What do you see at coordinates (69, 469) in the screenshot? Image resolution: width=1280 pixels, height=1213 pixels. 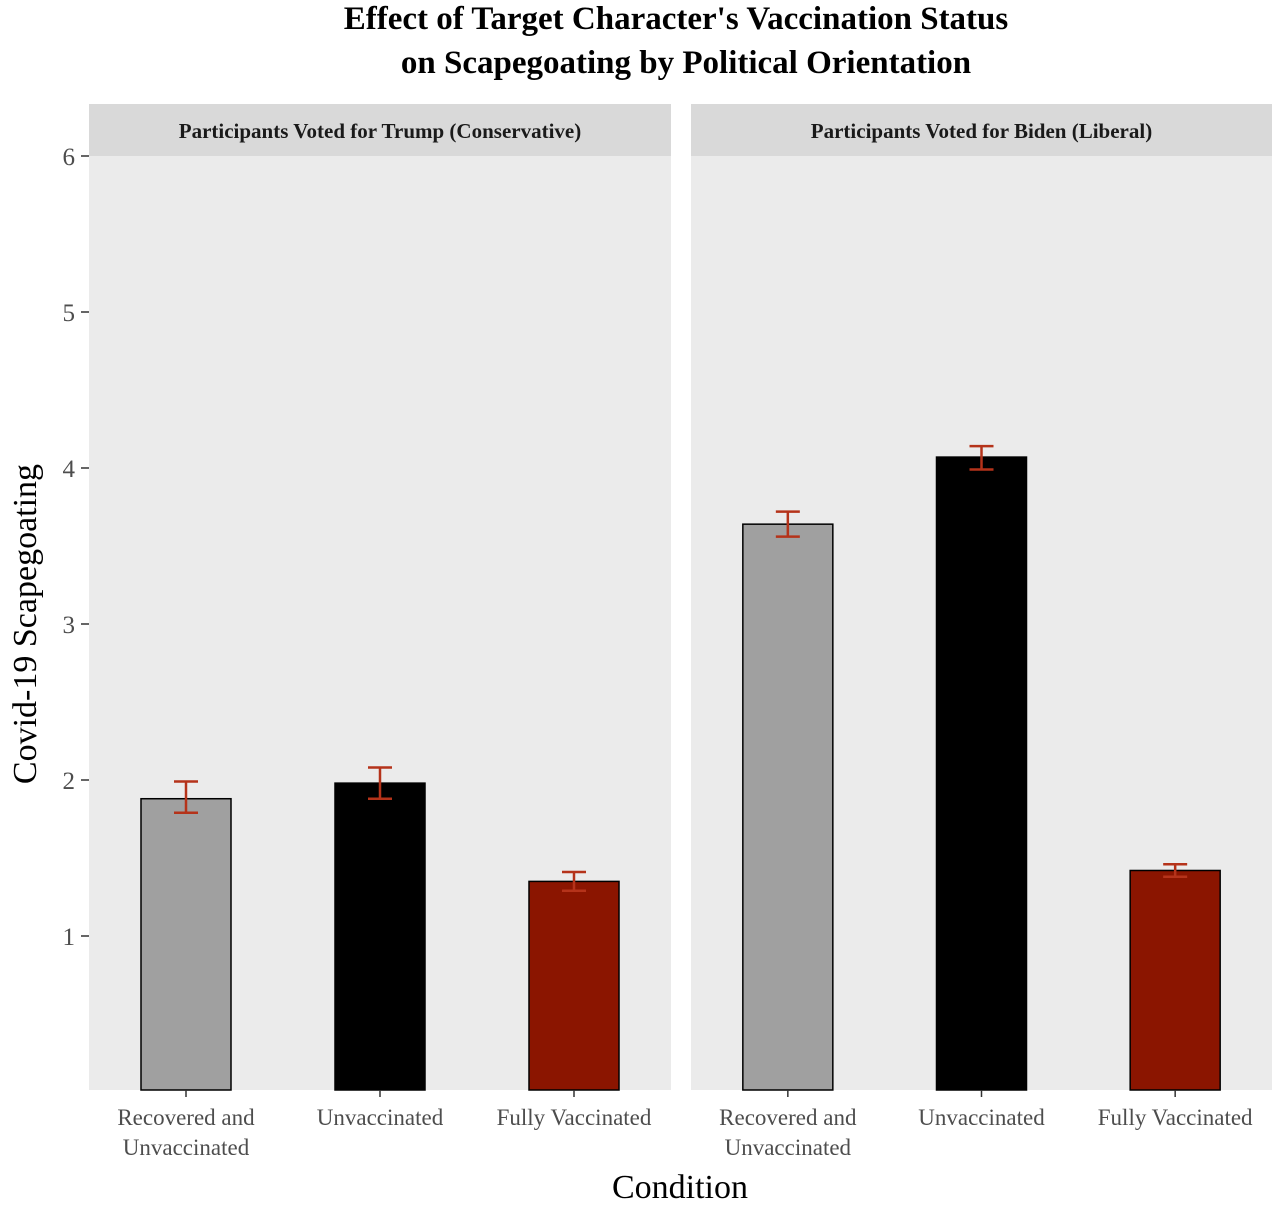 I see `y-tick-label-4: 4` at bounding box center [69, 469].